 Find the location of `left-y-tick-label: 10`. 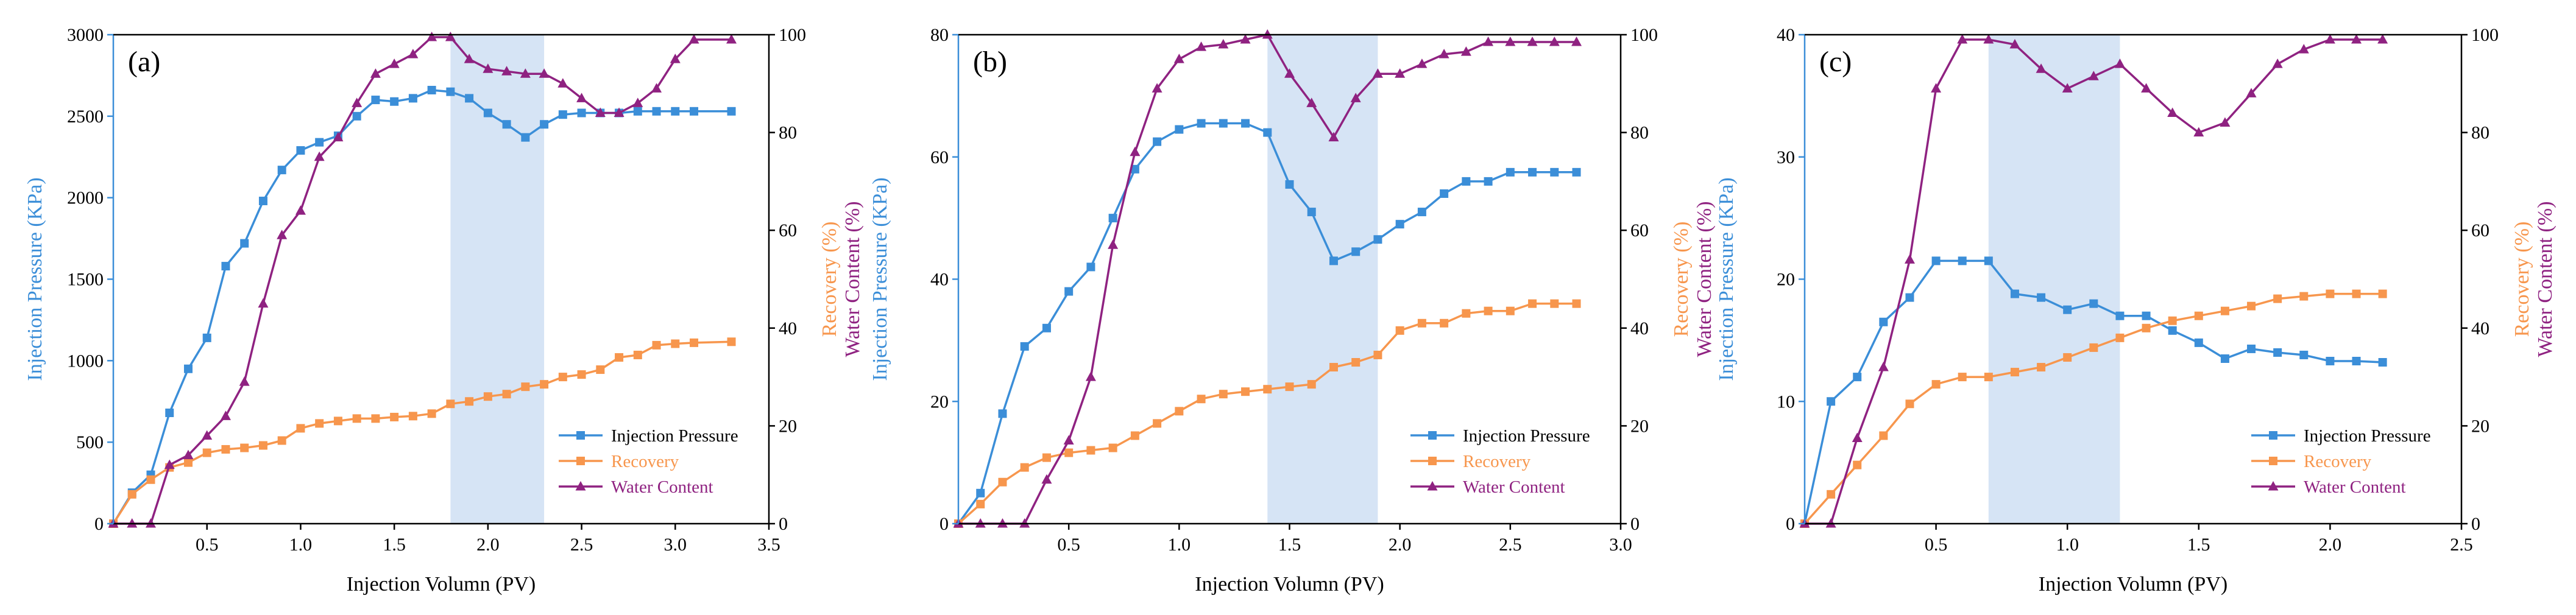

left-y-tick-label: 10 is located at coordinates (1786, 402).